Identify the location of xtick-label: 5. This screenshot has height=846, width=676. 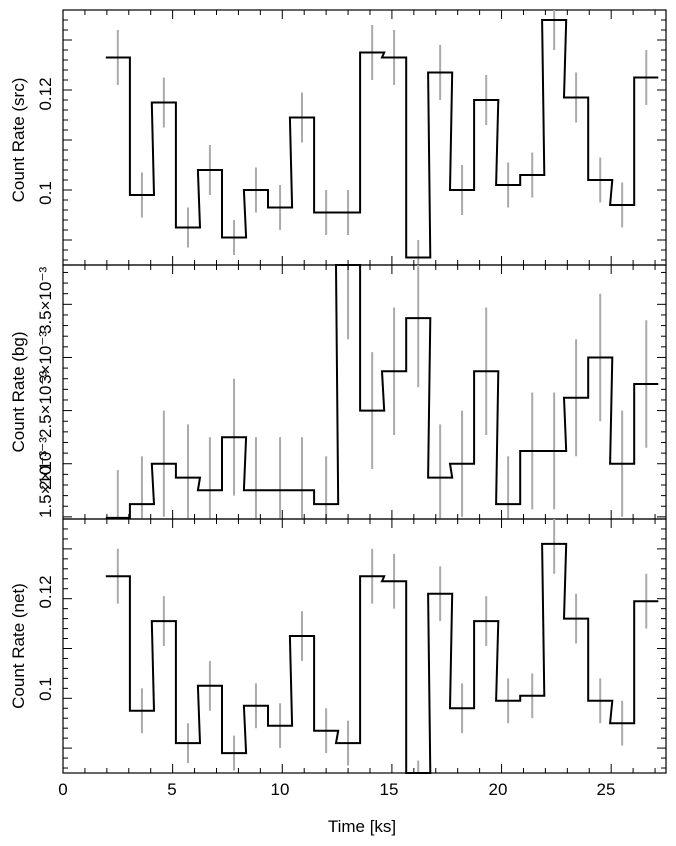
(171, 789).